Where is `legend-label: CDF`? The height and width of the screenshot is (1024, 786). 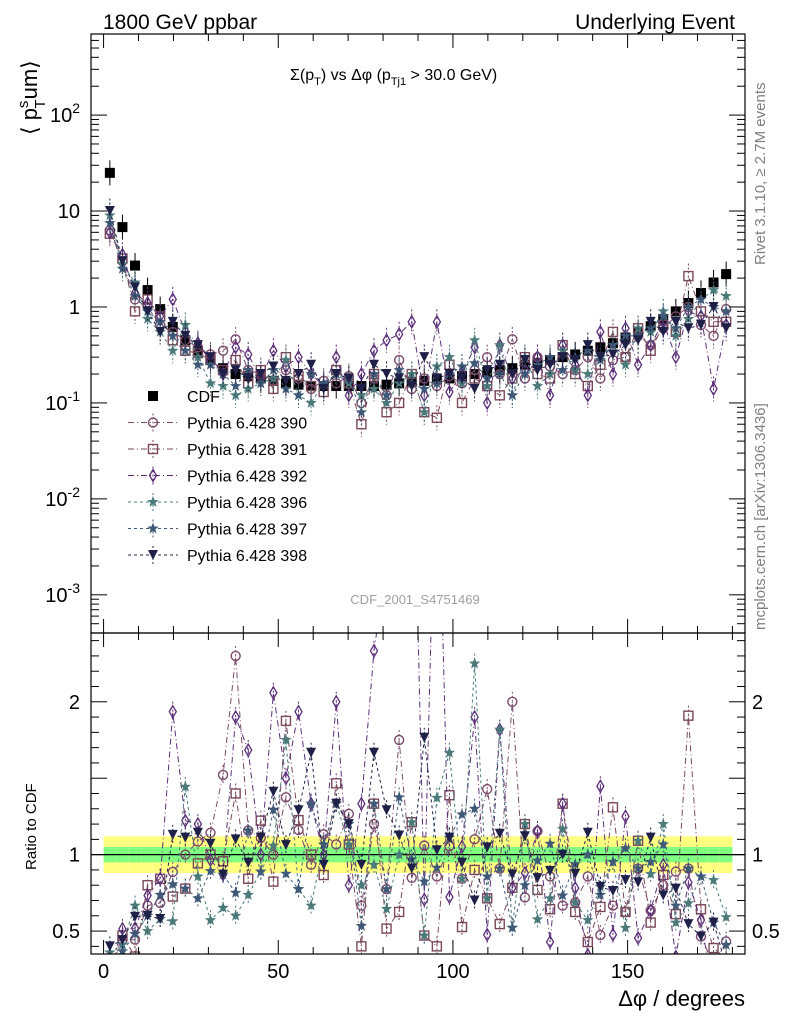 legend-label: CDF is located at coordinates (203, 397).